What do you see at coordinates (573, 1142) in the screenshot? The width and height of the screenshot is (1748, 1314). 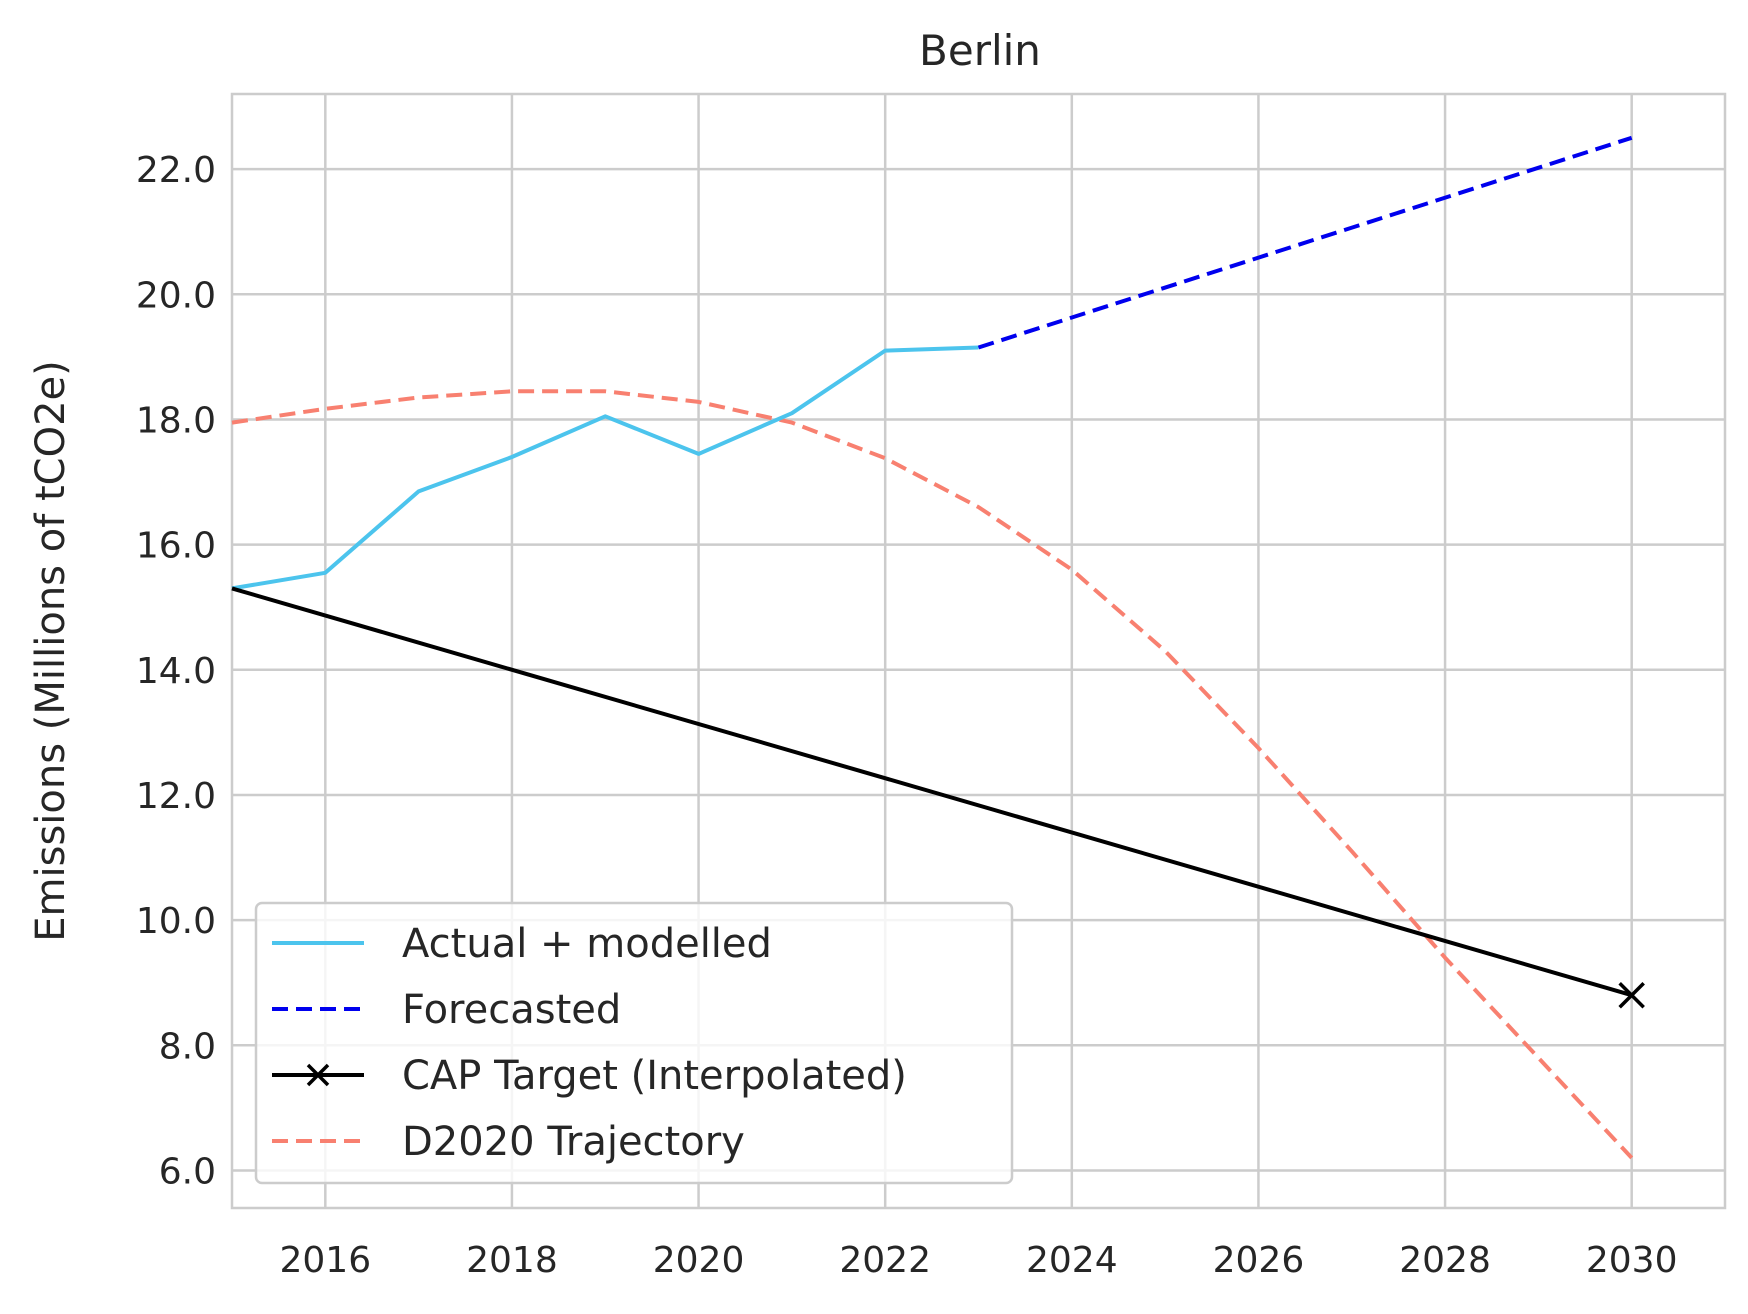 I see `legend-label: D2020 Trajectory` at bounding box center [573, 1142].